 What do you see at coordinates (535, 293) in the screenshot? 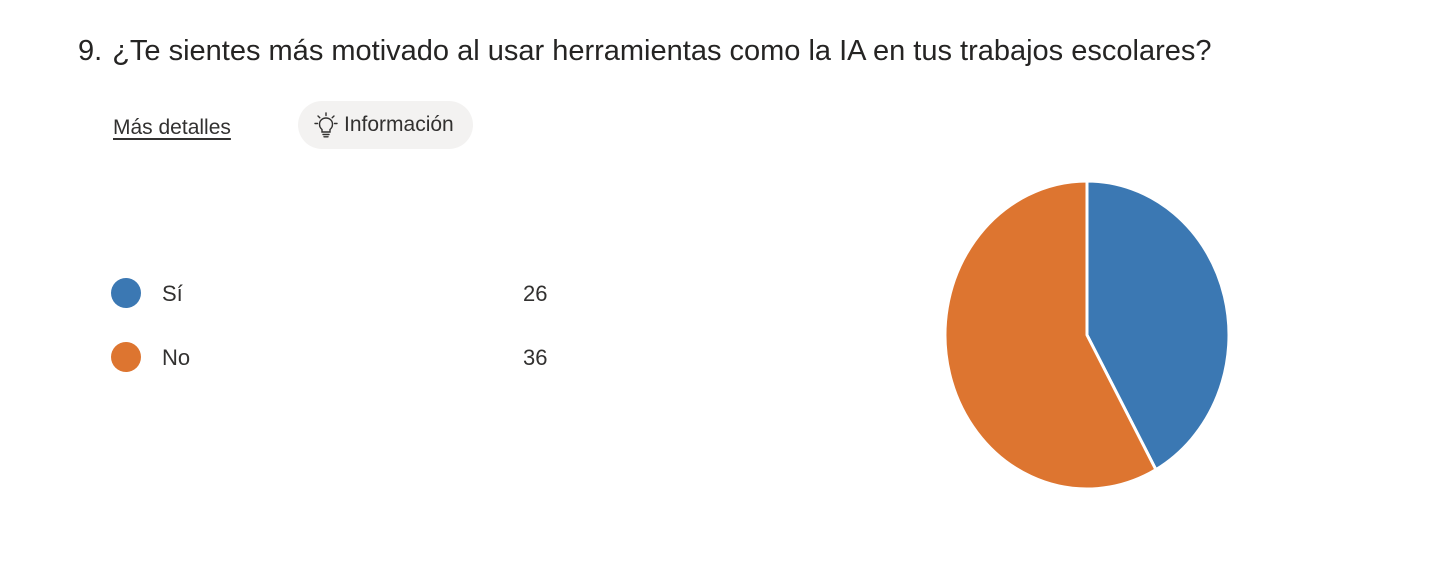
I see `legend-count-si: 26` at bounding box center [535, 293].